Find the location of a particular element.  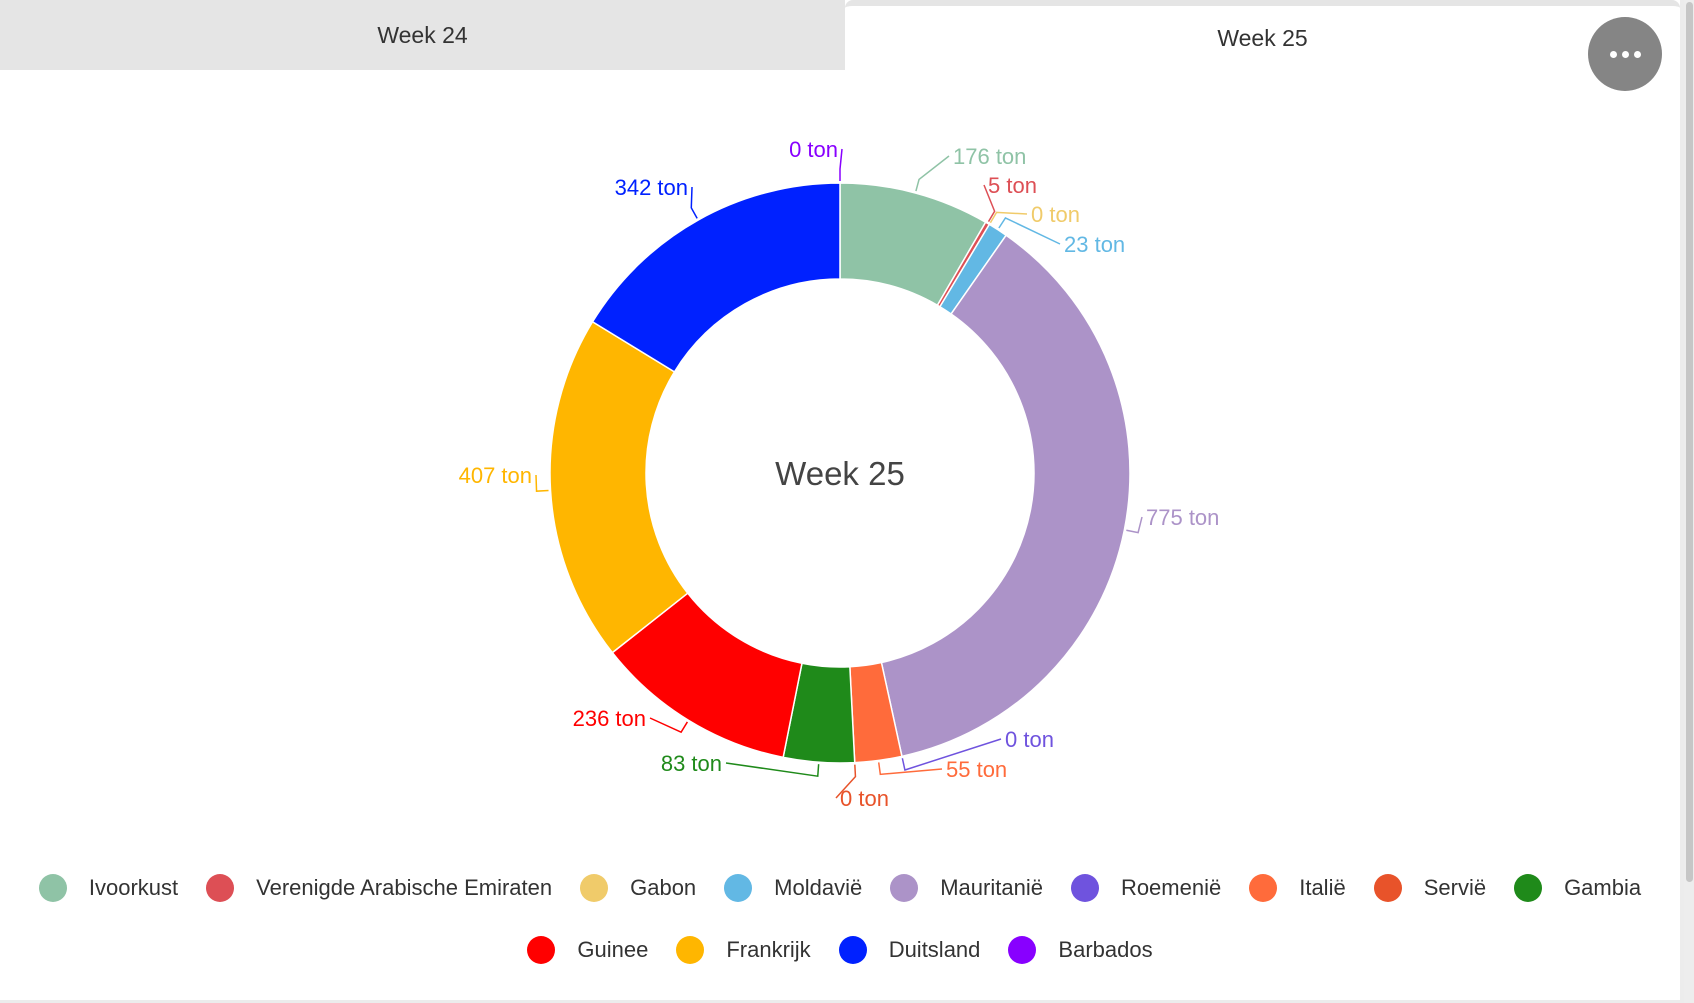

legend-label: Verenigde Arabische Emiraten is located at coordinates (404, 887).